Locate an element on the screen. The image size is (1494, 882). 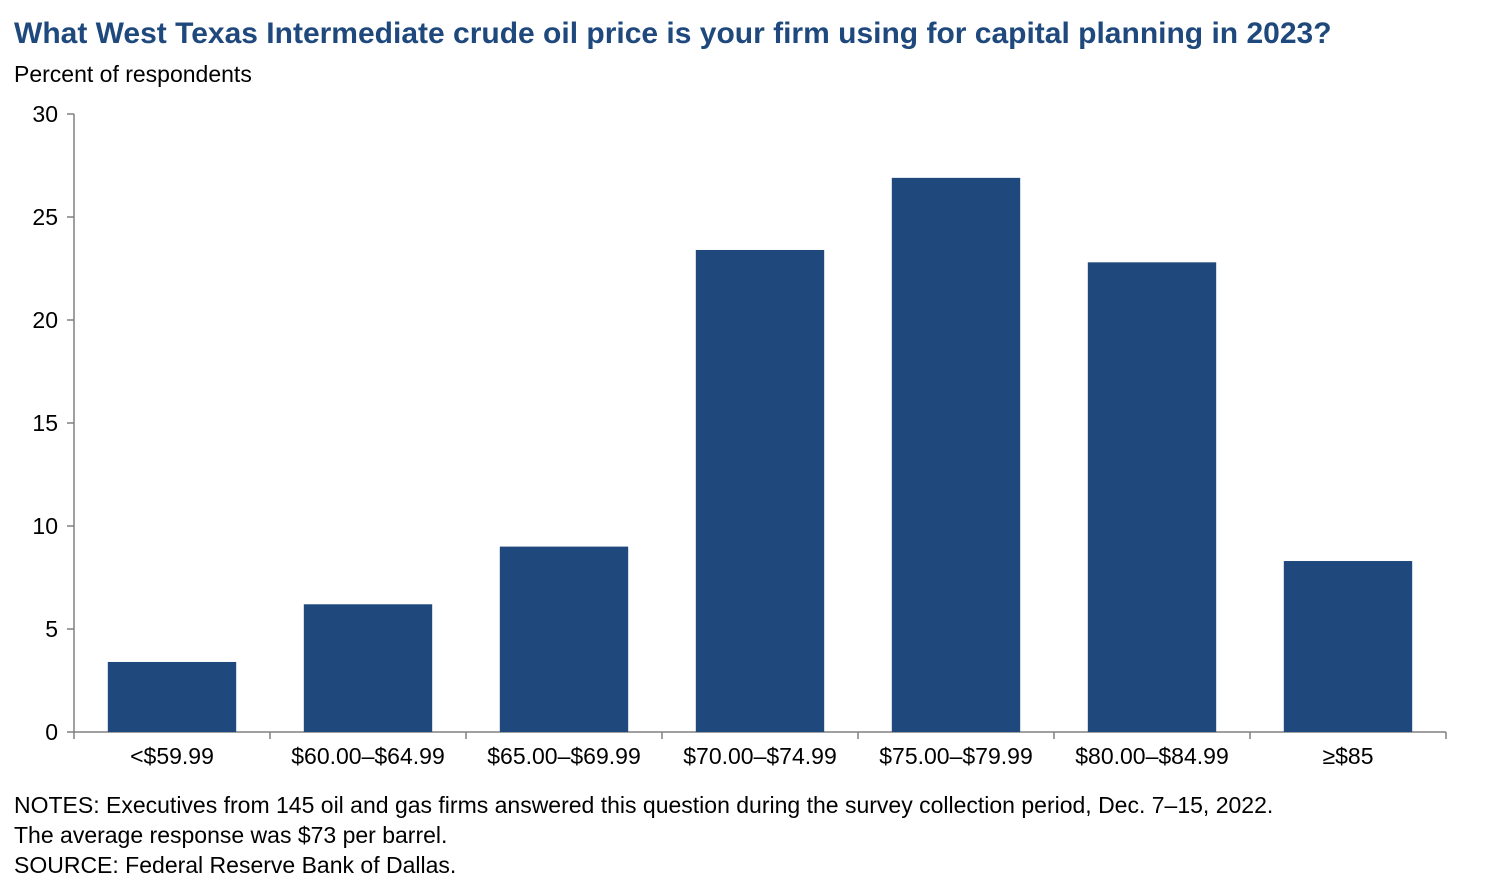
x-tick-label: $60.00–$64.99 is located at coordinates (368, 756).